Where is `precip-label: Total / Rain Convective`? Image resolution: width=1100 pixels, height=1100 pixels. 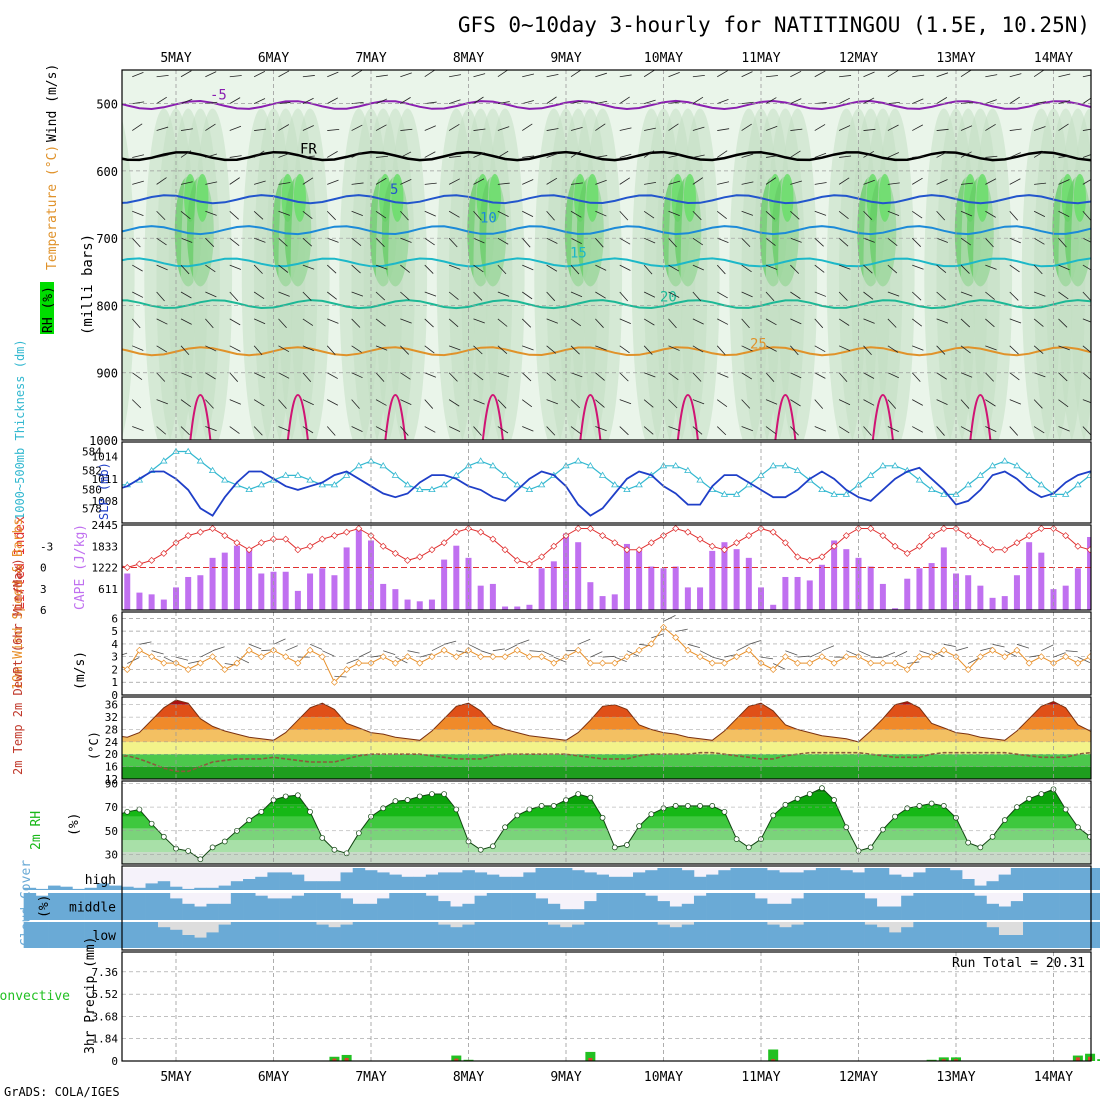 precip-label: Total / Rain Convective is located at coordinates (35, 996).